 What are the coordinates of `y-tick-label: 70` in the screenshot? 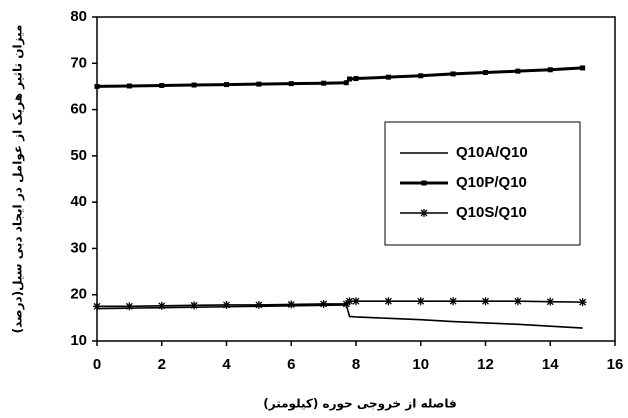 It's located at (78, 62).